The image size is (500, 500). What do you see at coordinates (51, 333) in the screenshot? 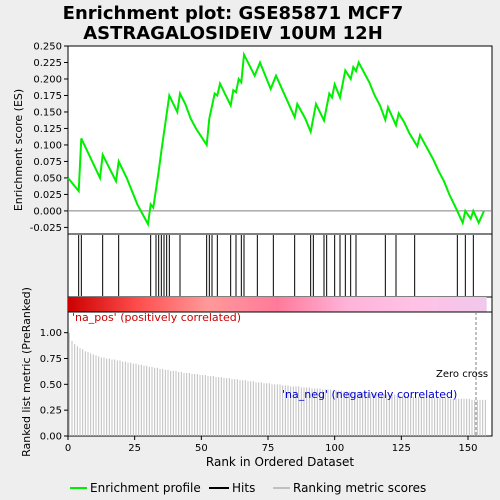
I see `rl-ytick-label: 1.00` at bounding box center [51, 333].